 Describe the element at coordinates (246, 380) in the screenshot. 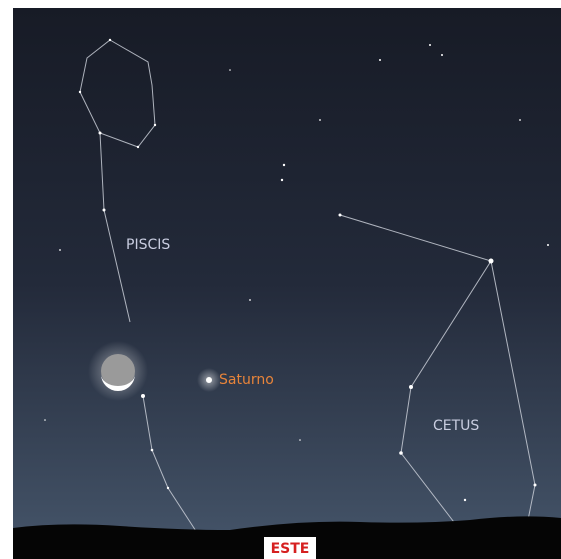

I see `planet-label: Saturno` at that location.